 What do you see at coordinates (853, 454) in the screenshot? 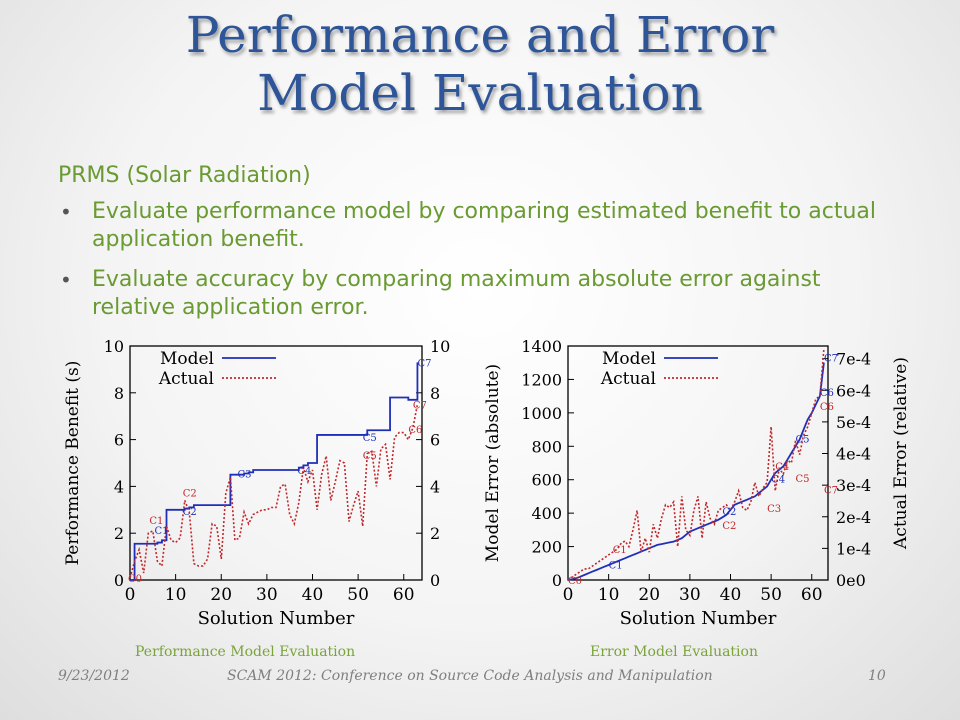
I see `y2-tick-label: 4e-4` at bounding box center [853, 454].